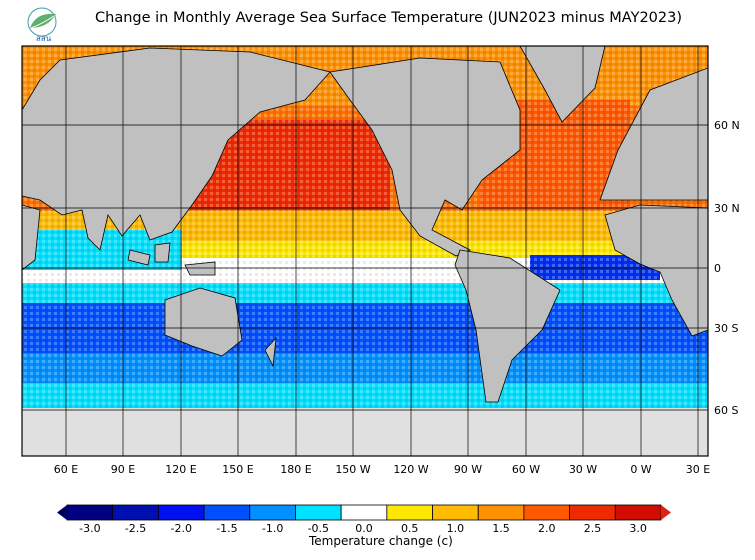 The width and height of the screenshot is (755, 560). Describe the element at coordinates (135, 528) in the screenshot. I see `colorbar-tick-label: -2.5` at that location.